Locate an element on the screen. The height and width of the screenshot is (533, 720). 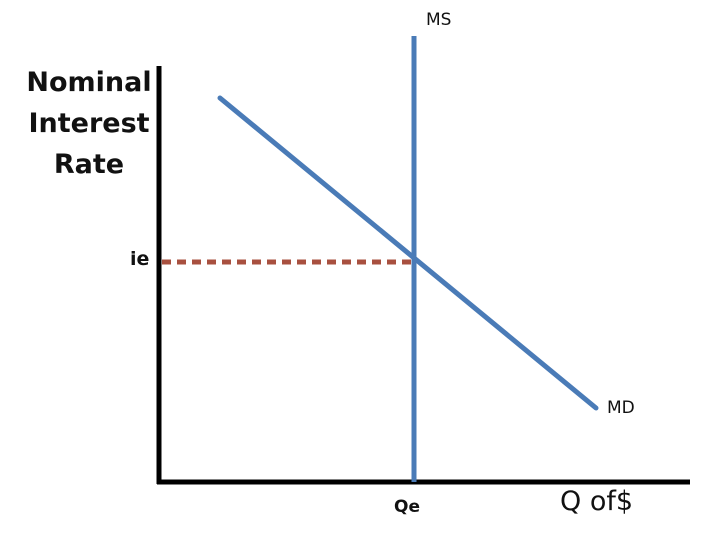
x-axis-label: Q of$ is located at coordinates (597, 501).